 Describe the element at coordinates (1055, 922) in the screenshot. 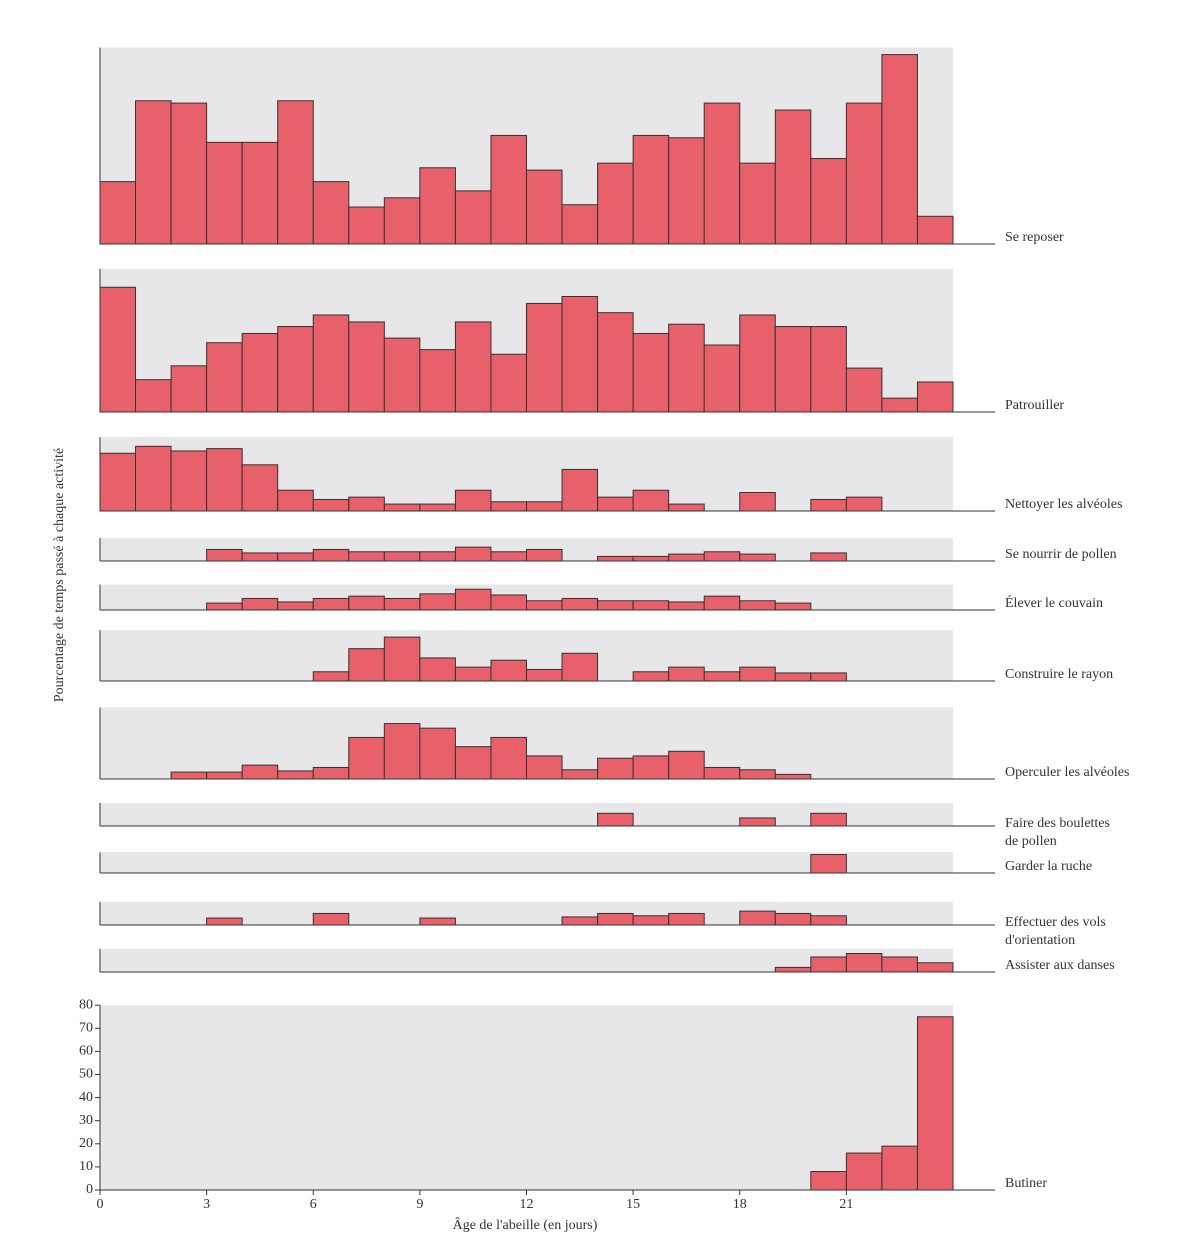

I see `panel-label: Effectuer des vols` at that location.